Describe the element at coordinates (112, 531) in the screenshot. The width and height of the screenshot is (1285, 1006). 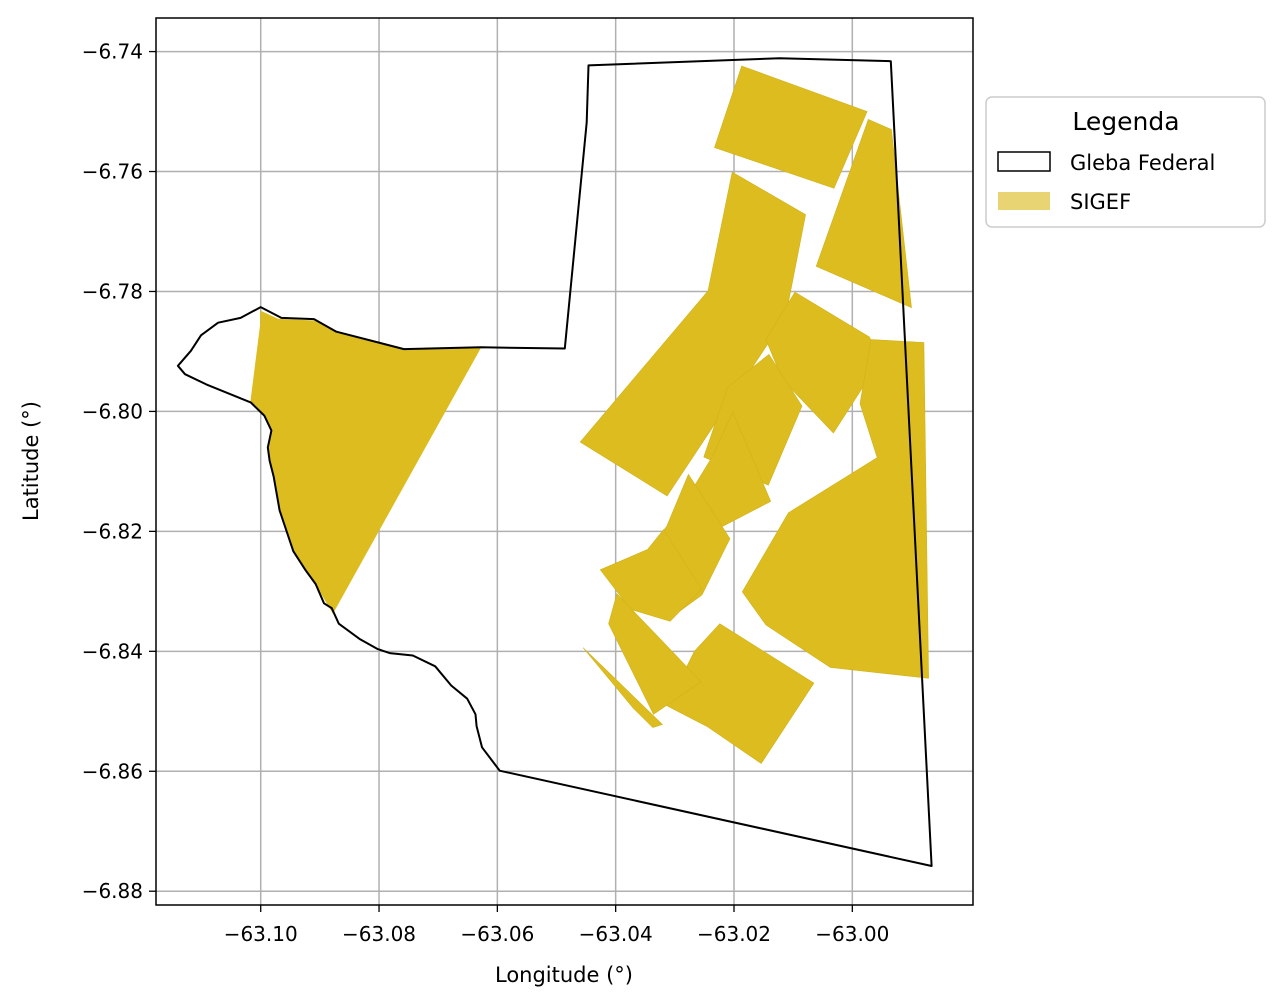
I see `y-tick-label: −6.82` at that location.